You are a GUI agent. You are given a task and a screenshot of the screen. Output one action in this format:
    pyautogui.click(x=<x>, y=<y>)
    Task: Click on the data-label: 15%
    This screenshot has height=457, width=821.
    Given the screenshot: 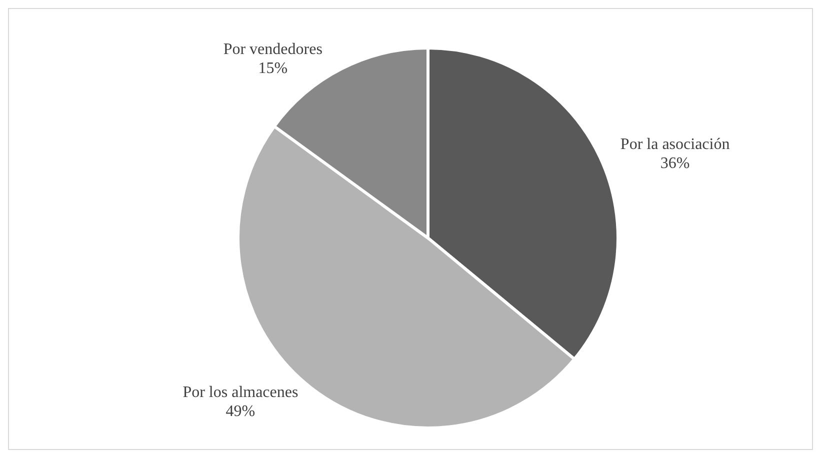 What is the action you would take?
    pyautogui.click(x=273, y=69)
    